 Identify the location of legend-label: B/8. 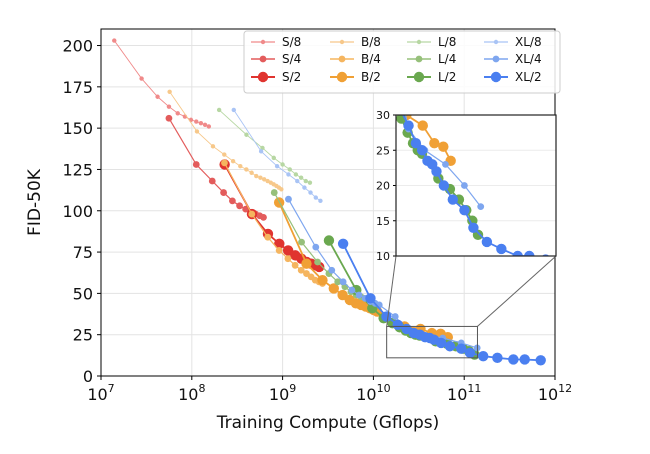
(371, 42).